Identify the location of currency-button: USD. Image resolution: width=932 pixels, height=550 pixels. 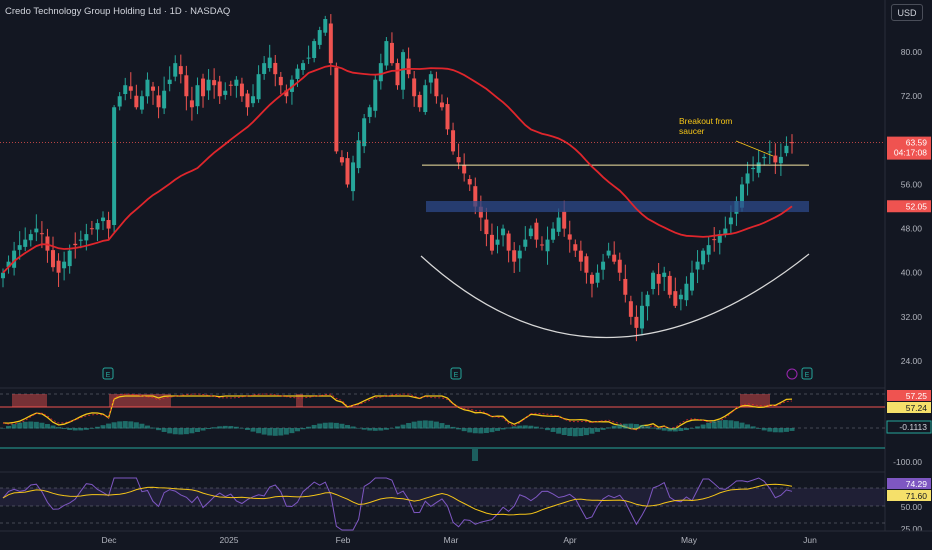
(907, 12).